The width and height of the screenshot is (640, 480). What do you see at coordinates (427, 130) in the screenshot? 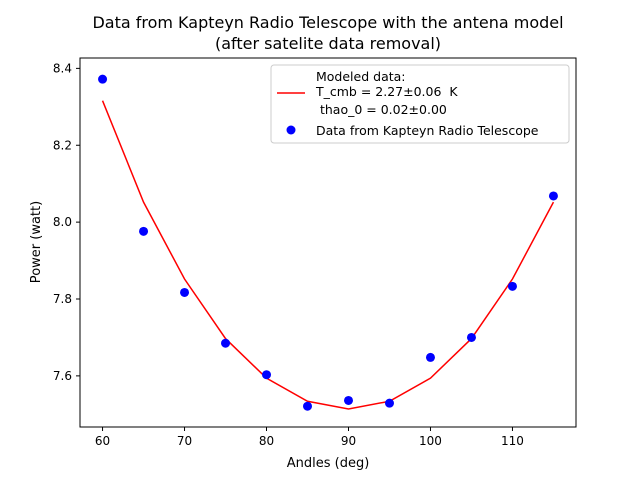
I see `legend-data-label: Data from Kapteyn Radio Telescope` at bounding box center [427, 130].